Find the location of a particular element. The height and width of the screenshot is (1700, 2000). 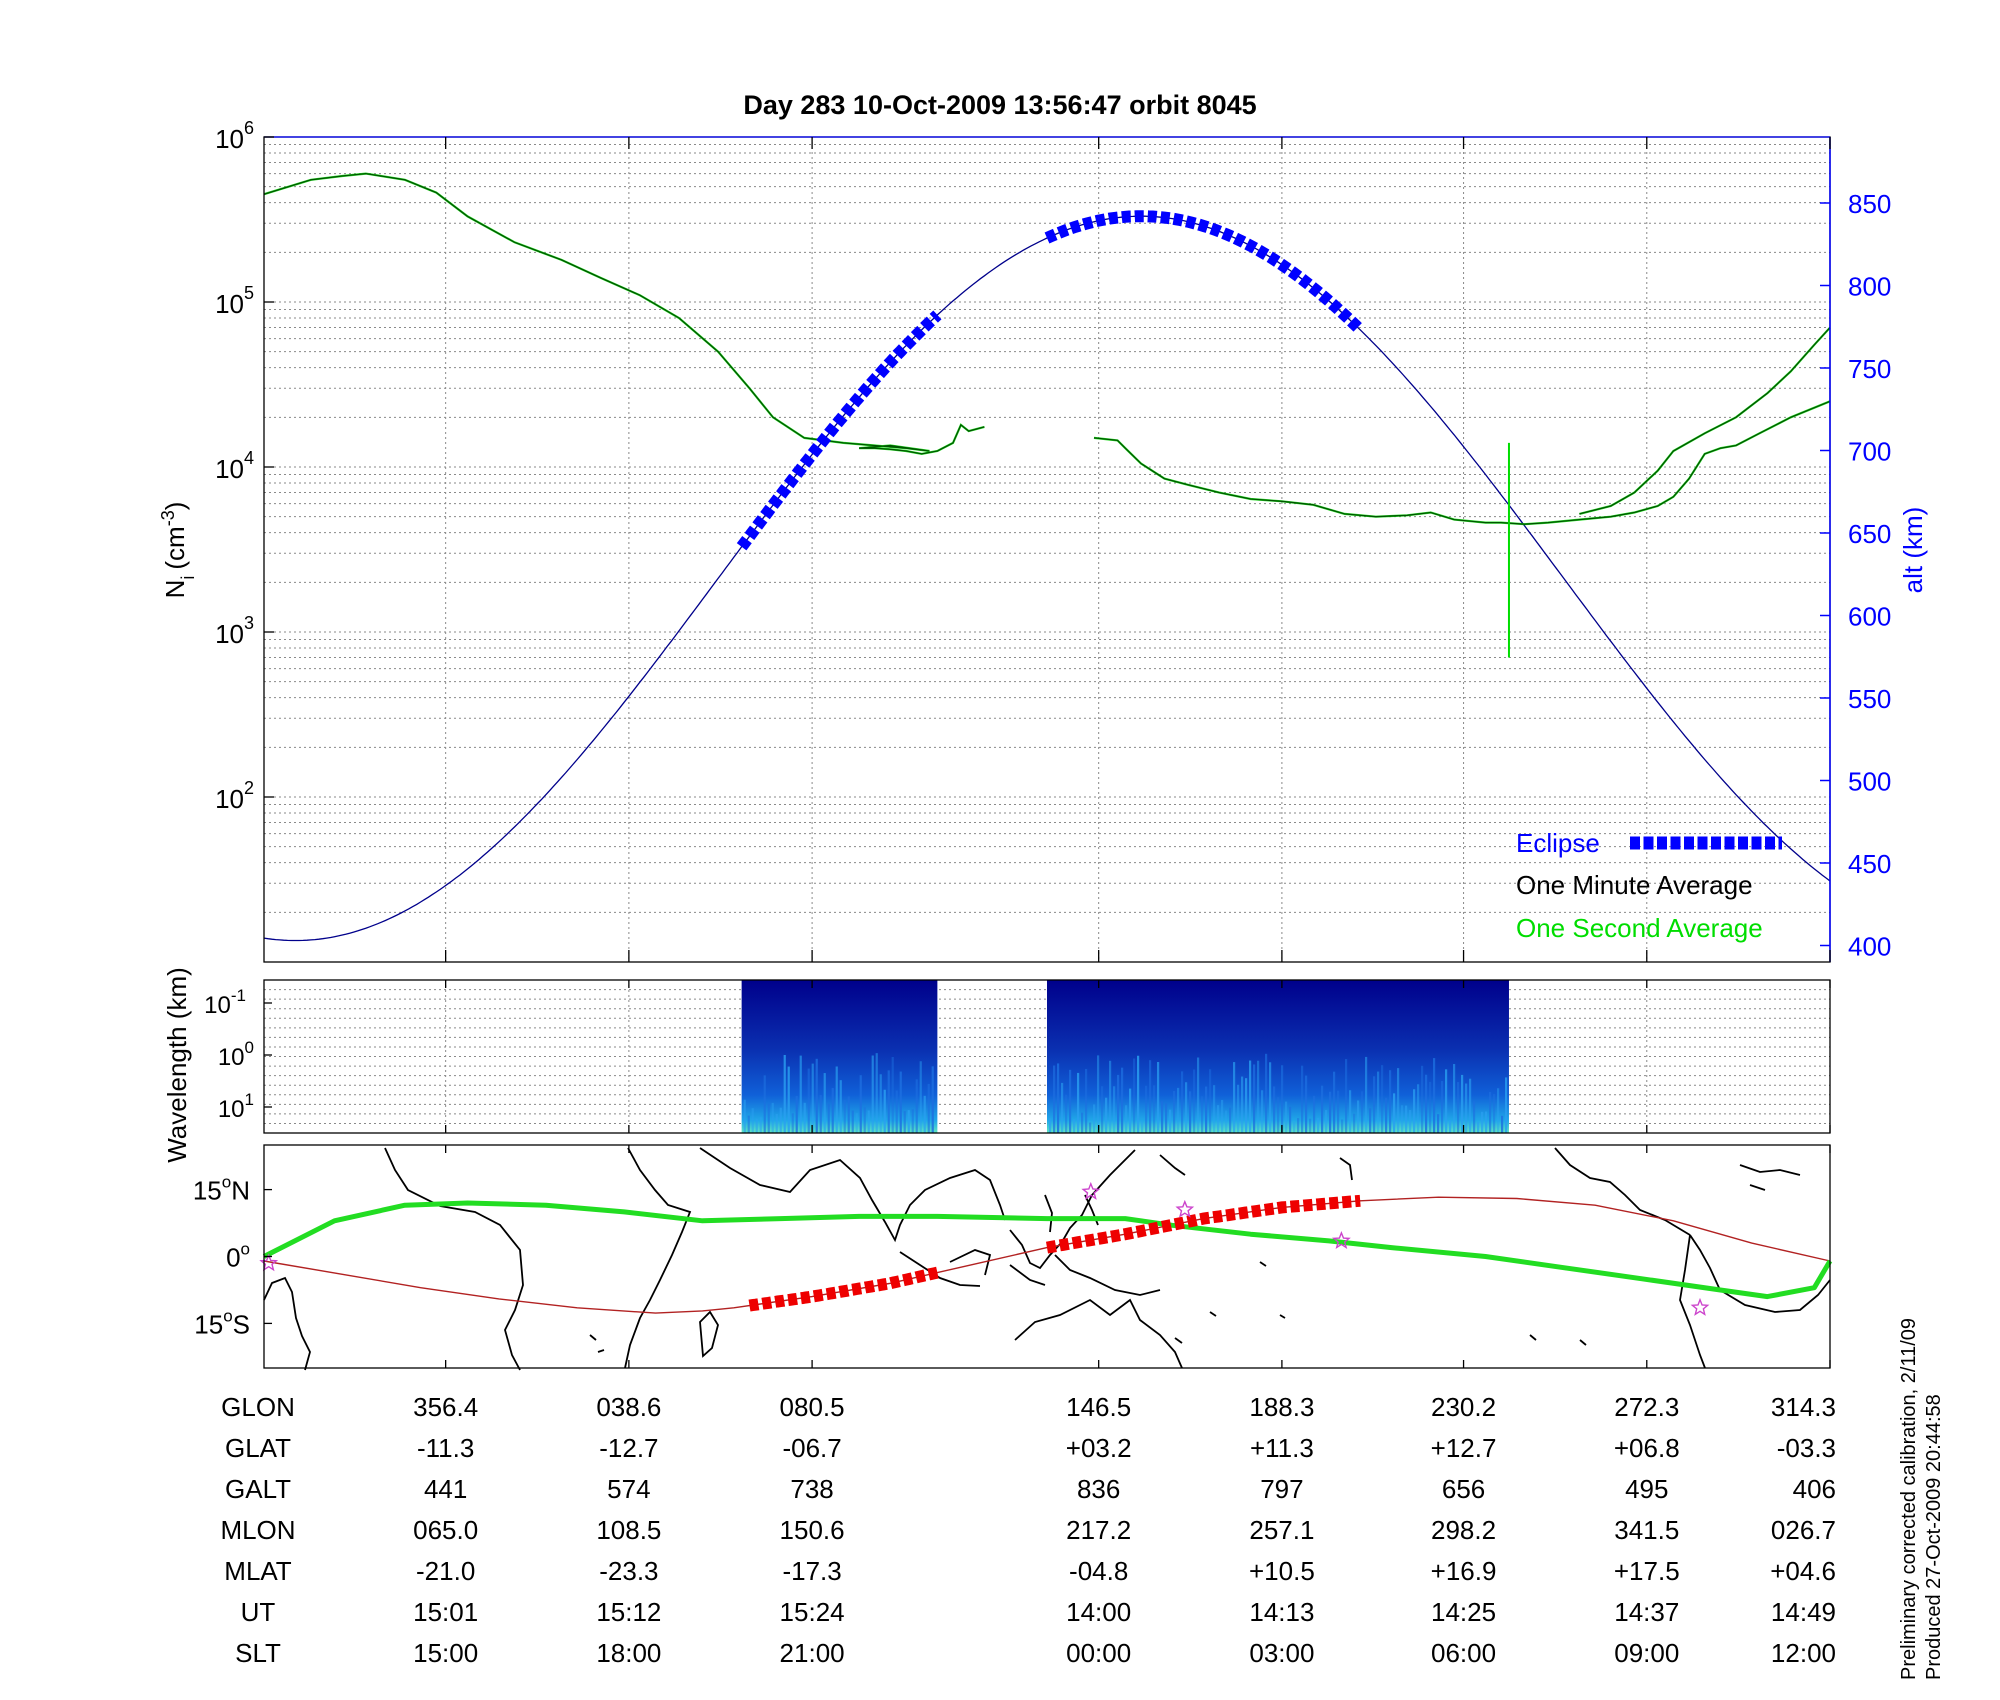

table-cell: 03:00 is located at coordinates (1281, 1653).